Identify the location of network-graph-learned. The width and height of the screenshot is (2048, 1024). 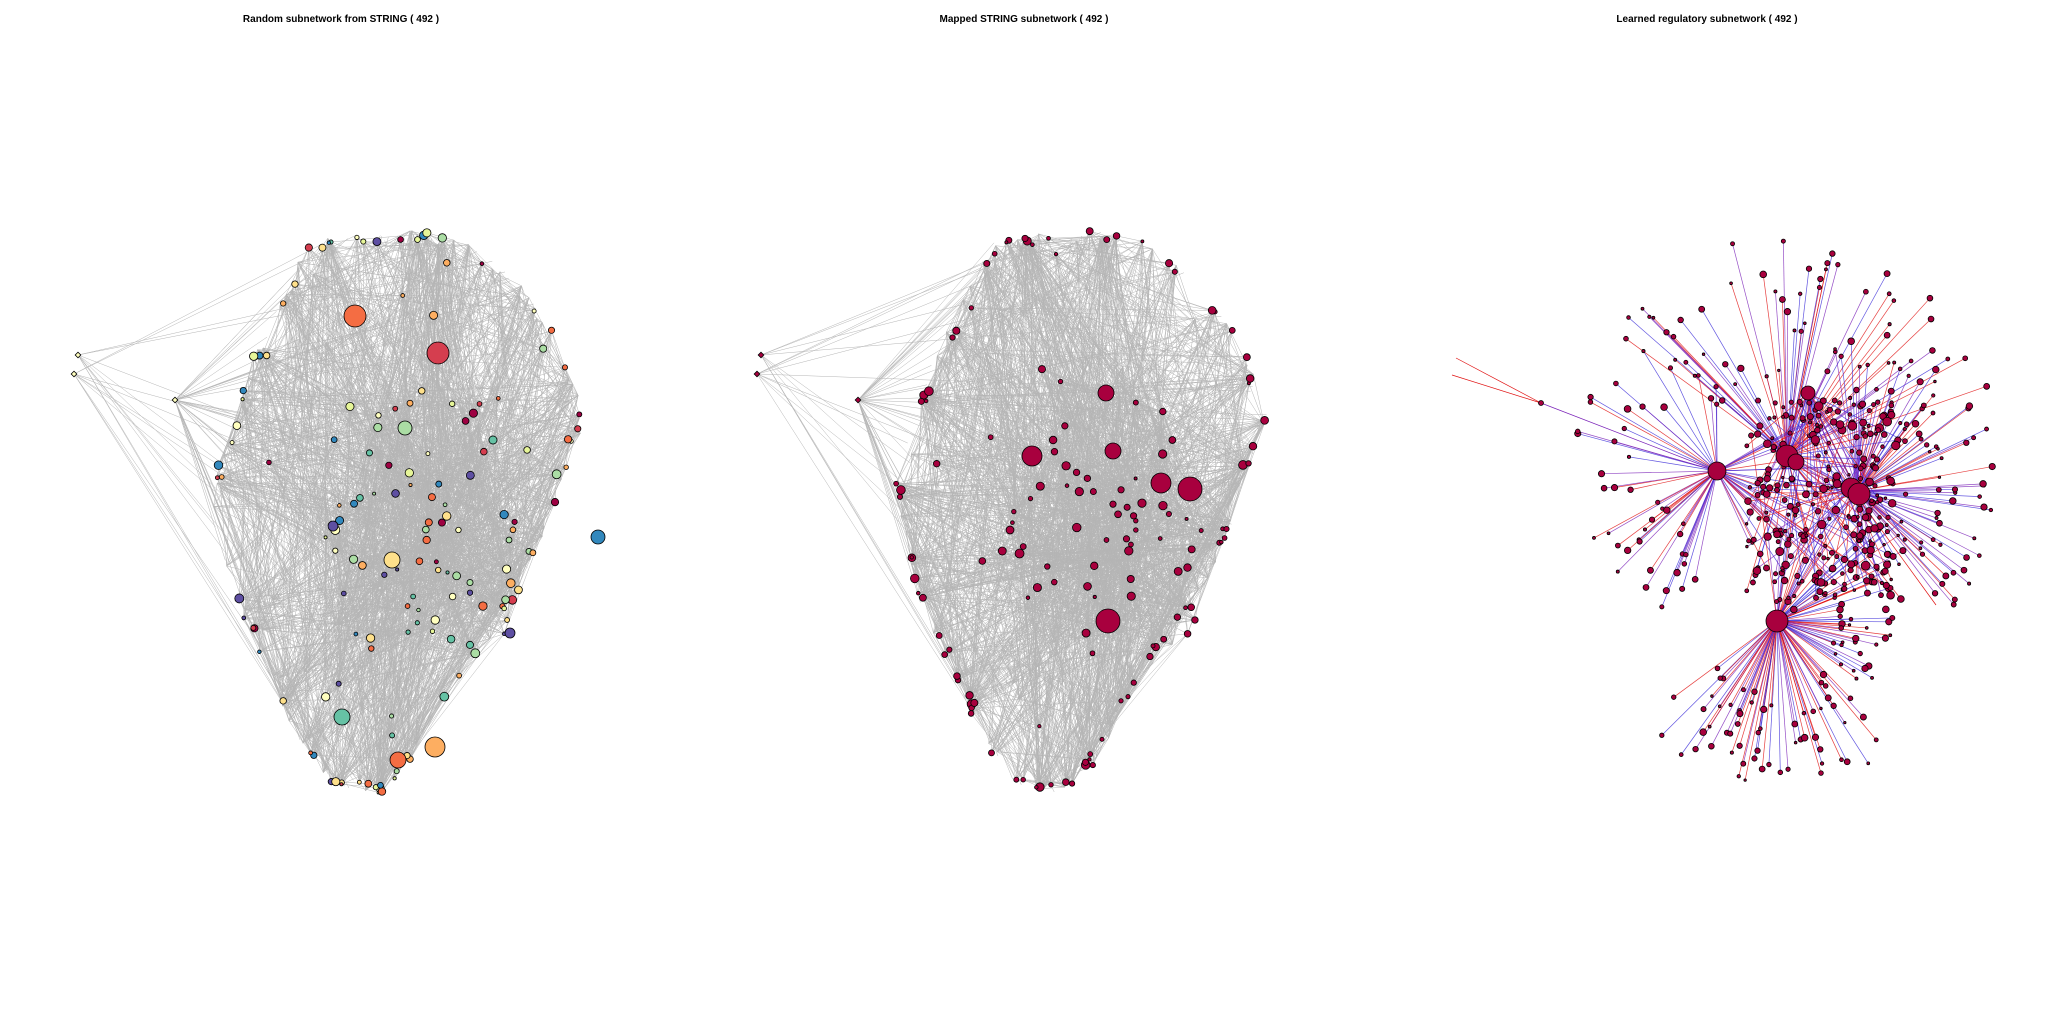
(1723, 510).